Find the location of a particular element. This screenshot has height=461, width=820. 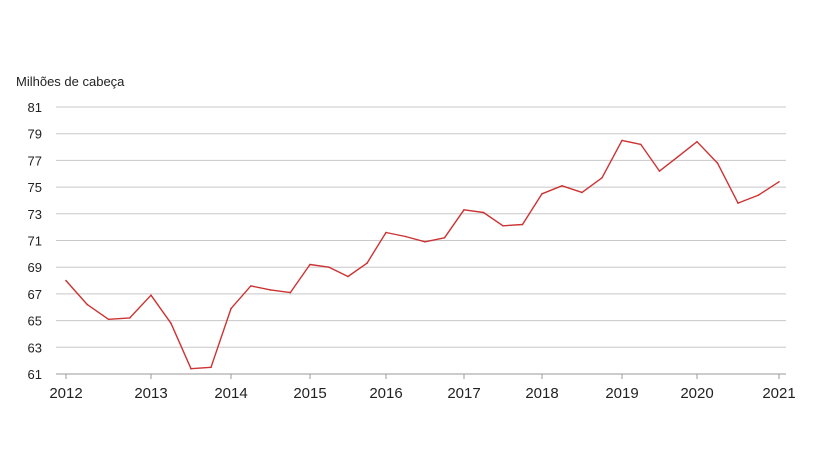

y-tick-label: 75 is located at coordinates (35, 187).